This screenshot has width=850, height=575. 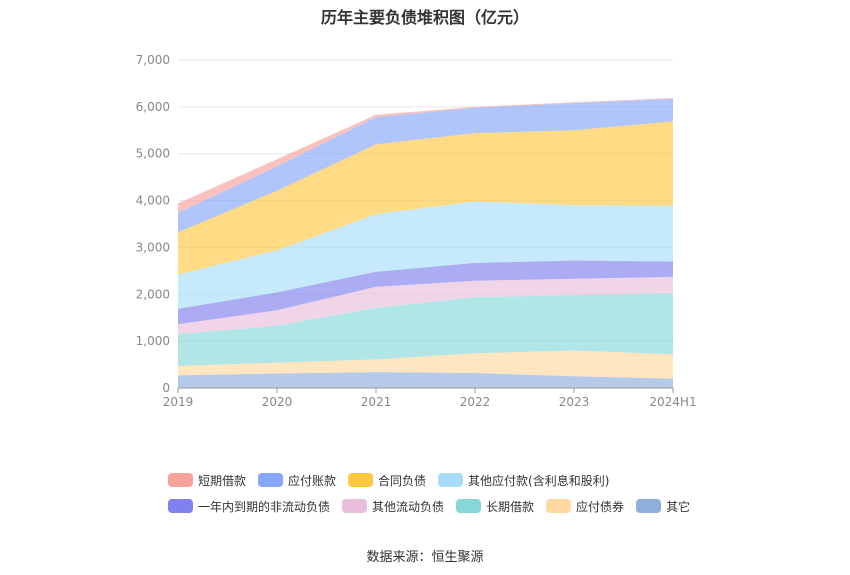 I want to click on x-tick-label: 2020, so click(x=277, y=402).